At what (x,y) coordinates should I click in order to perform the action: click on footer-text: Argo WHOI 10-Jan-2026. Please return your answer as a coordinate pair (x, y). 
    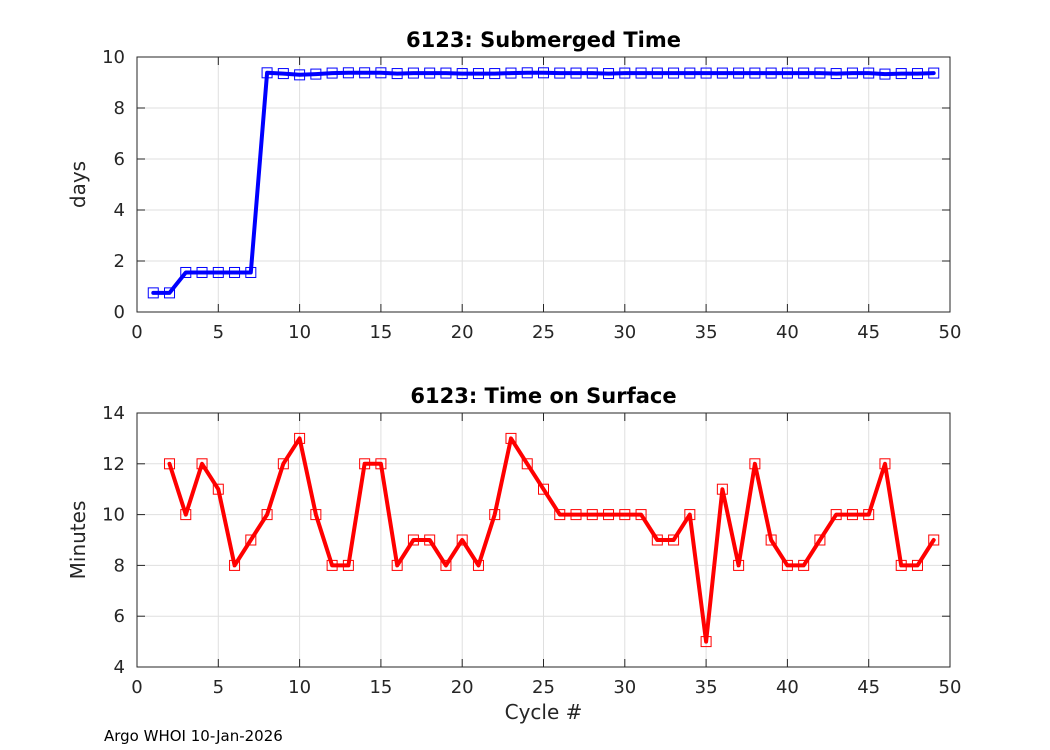
    Looking at the image, I should click on (193, 736).